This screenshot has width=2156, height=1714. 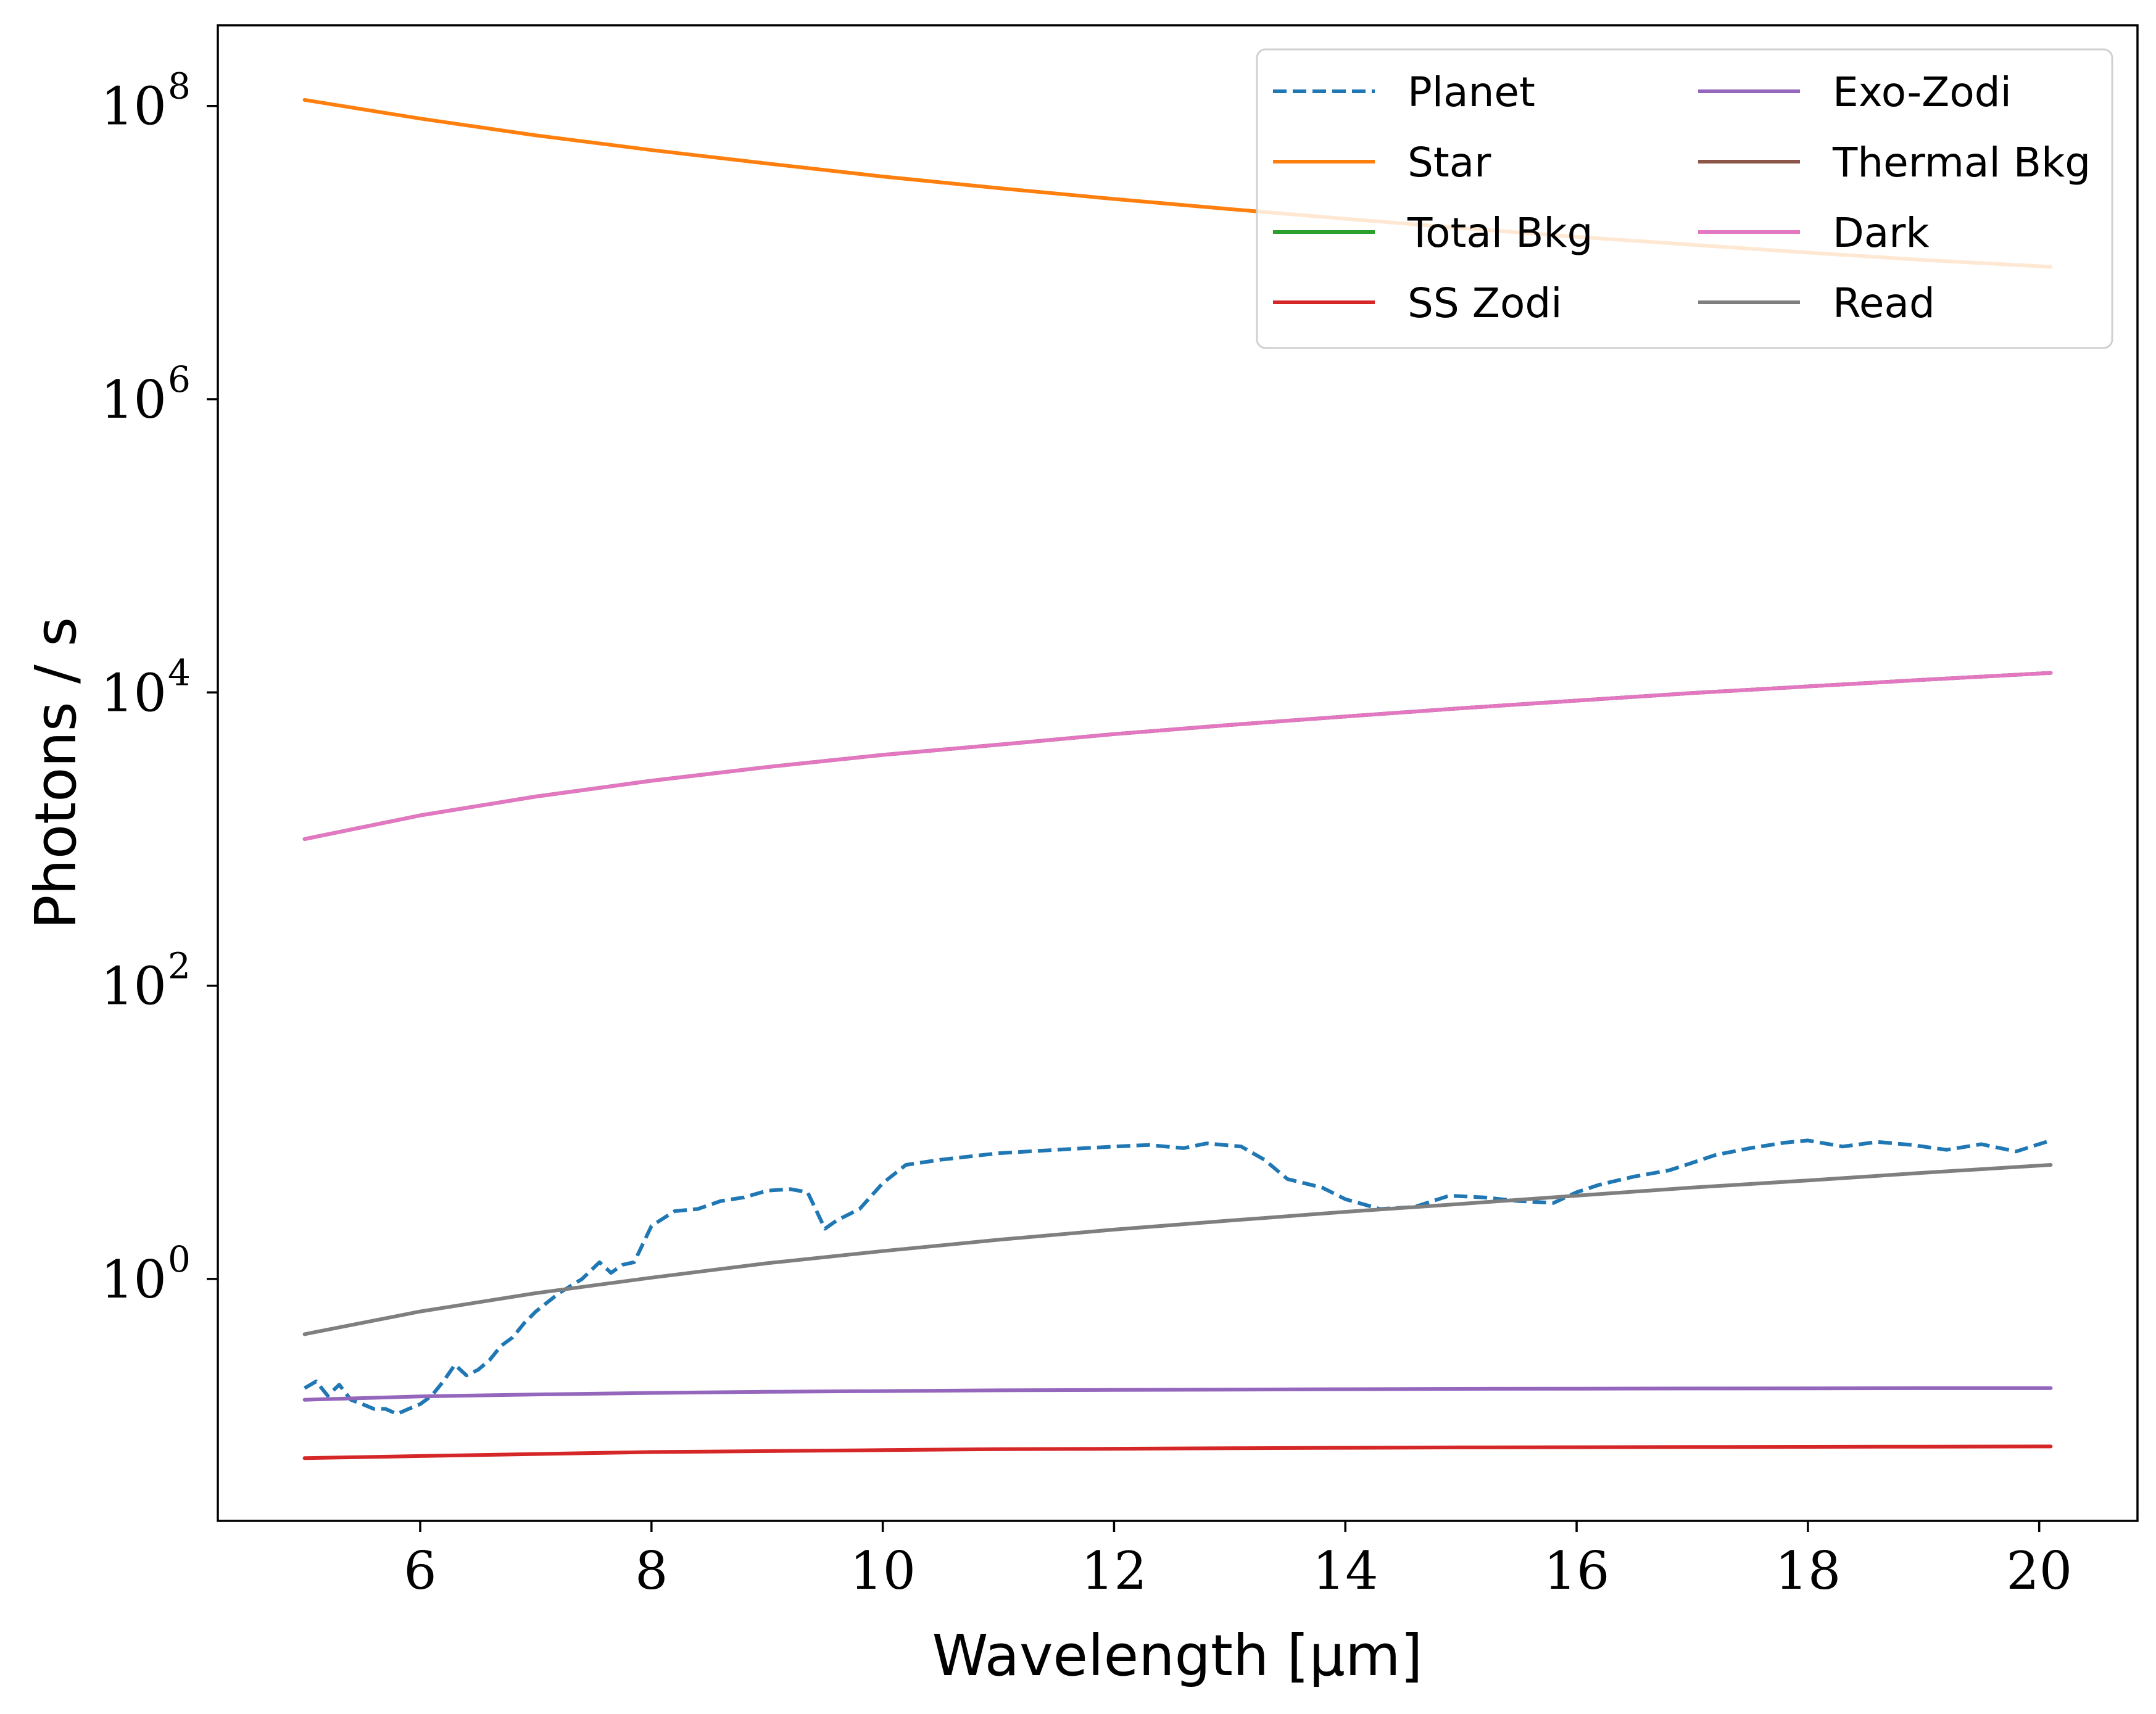 I want to click on x-tick-label: 10, so click(x=883, y=1571).